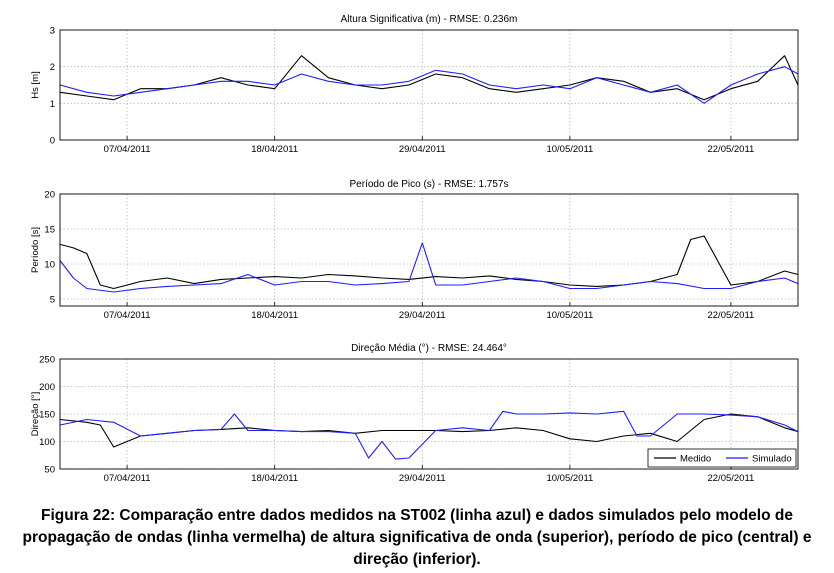 The image size is (834, 573). What do you see at coordinates (47, 360) in the screenshot?
I see `y-tick-label: 250` at bounding box center [47, 360].